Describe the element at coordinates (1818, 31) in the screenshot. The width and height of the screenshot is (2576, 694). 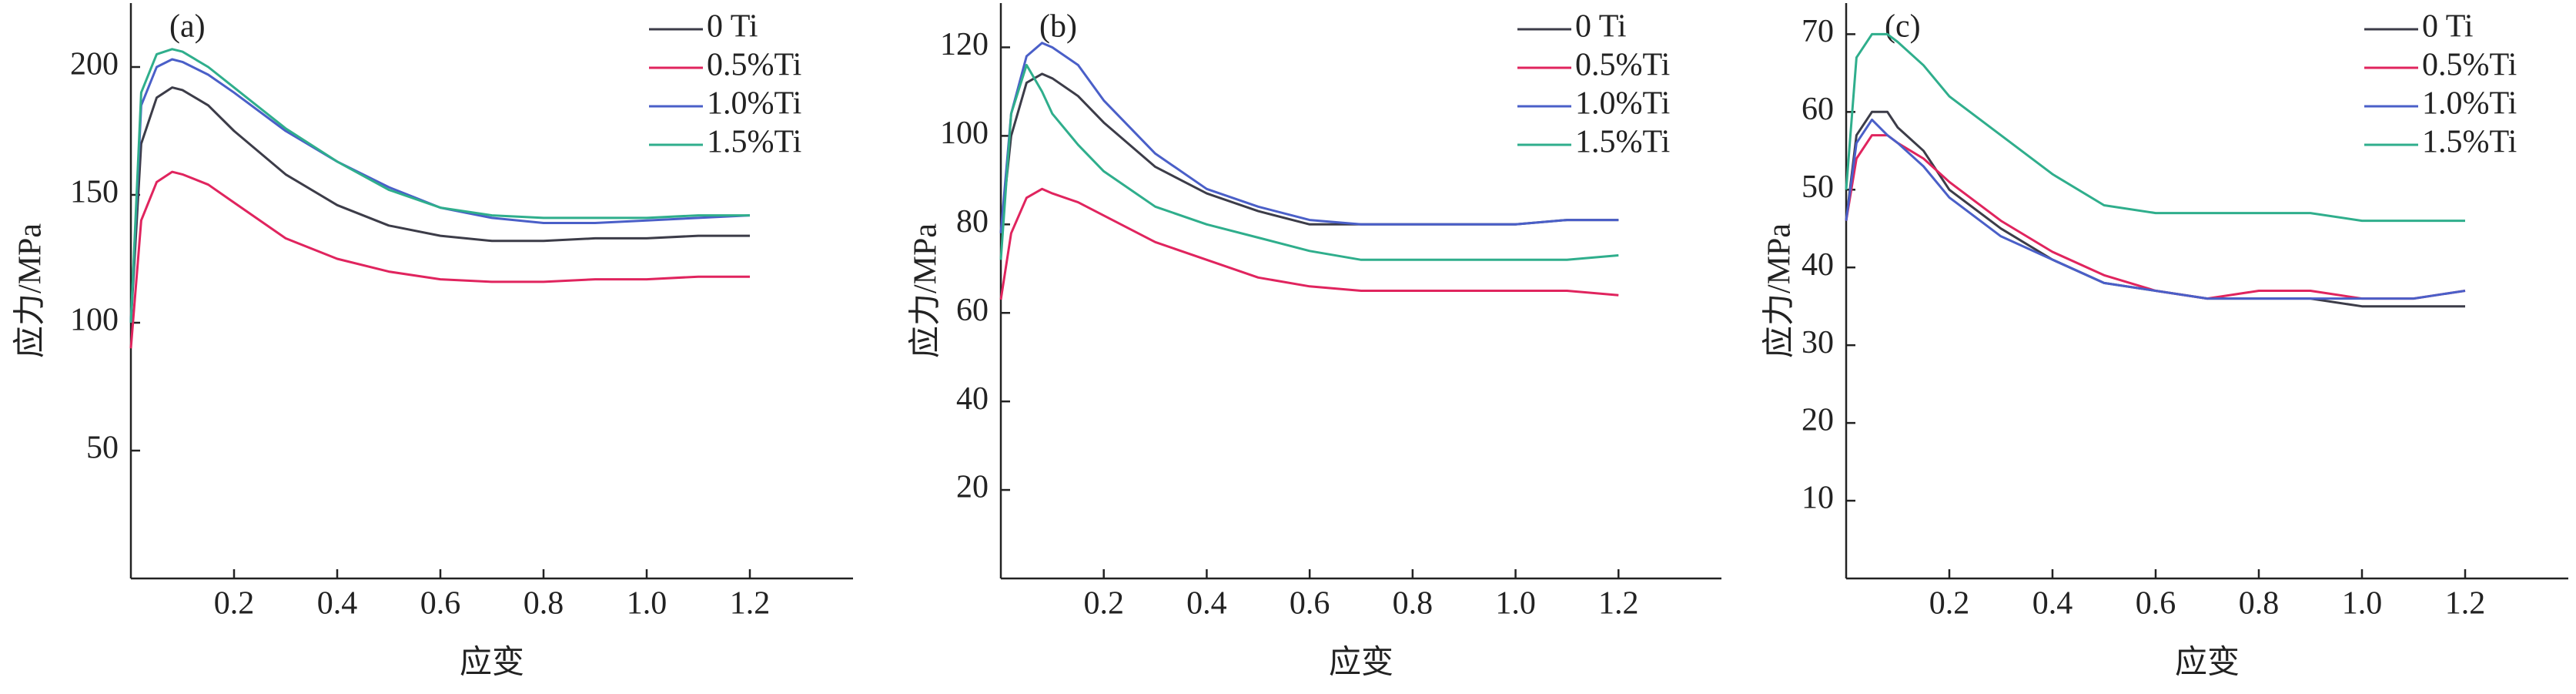
I see `y-tick-label: 70` at that location.